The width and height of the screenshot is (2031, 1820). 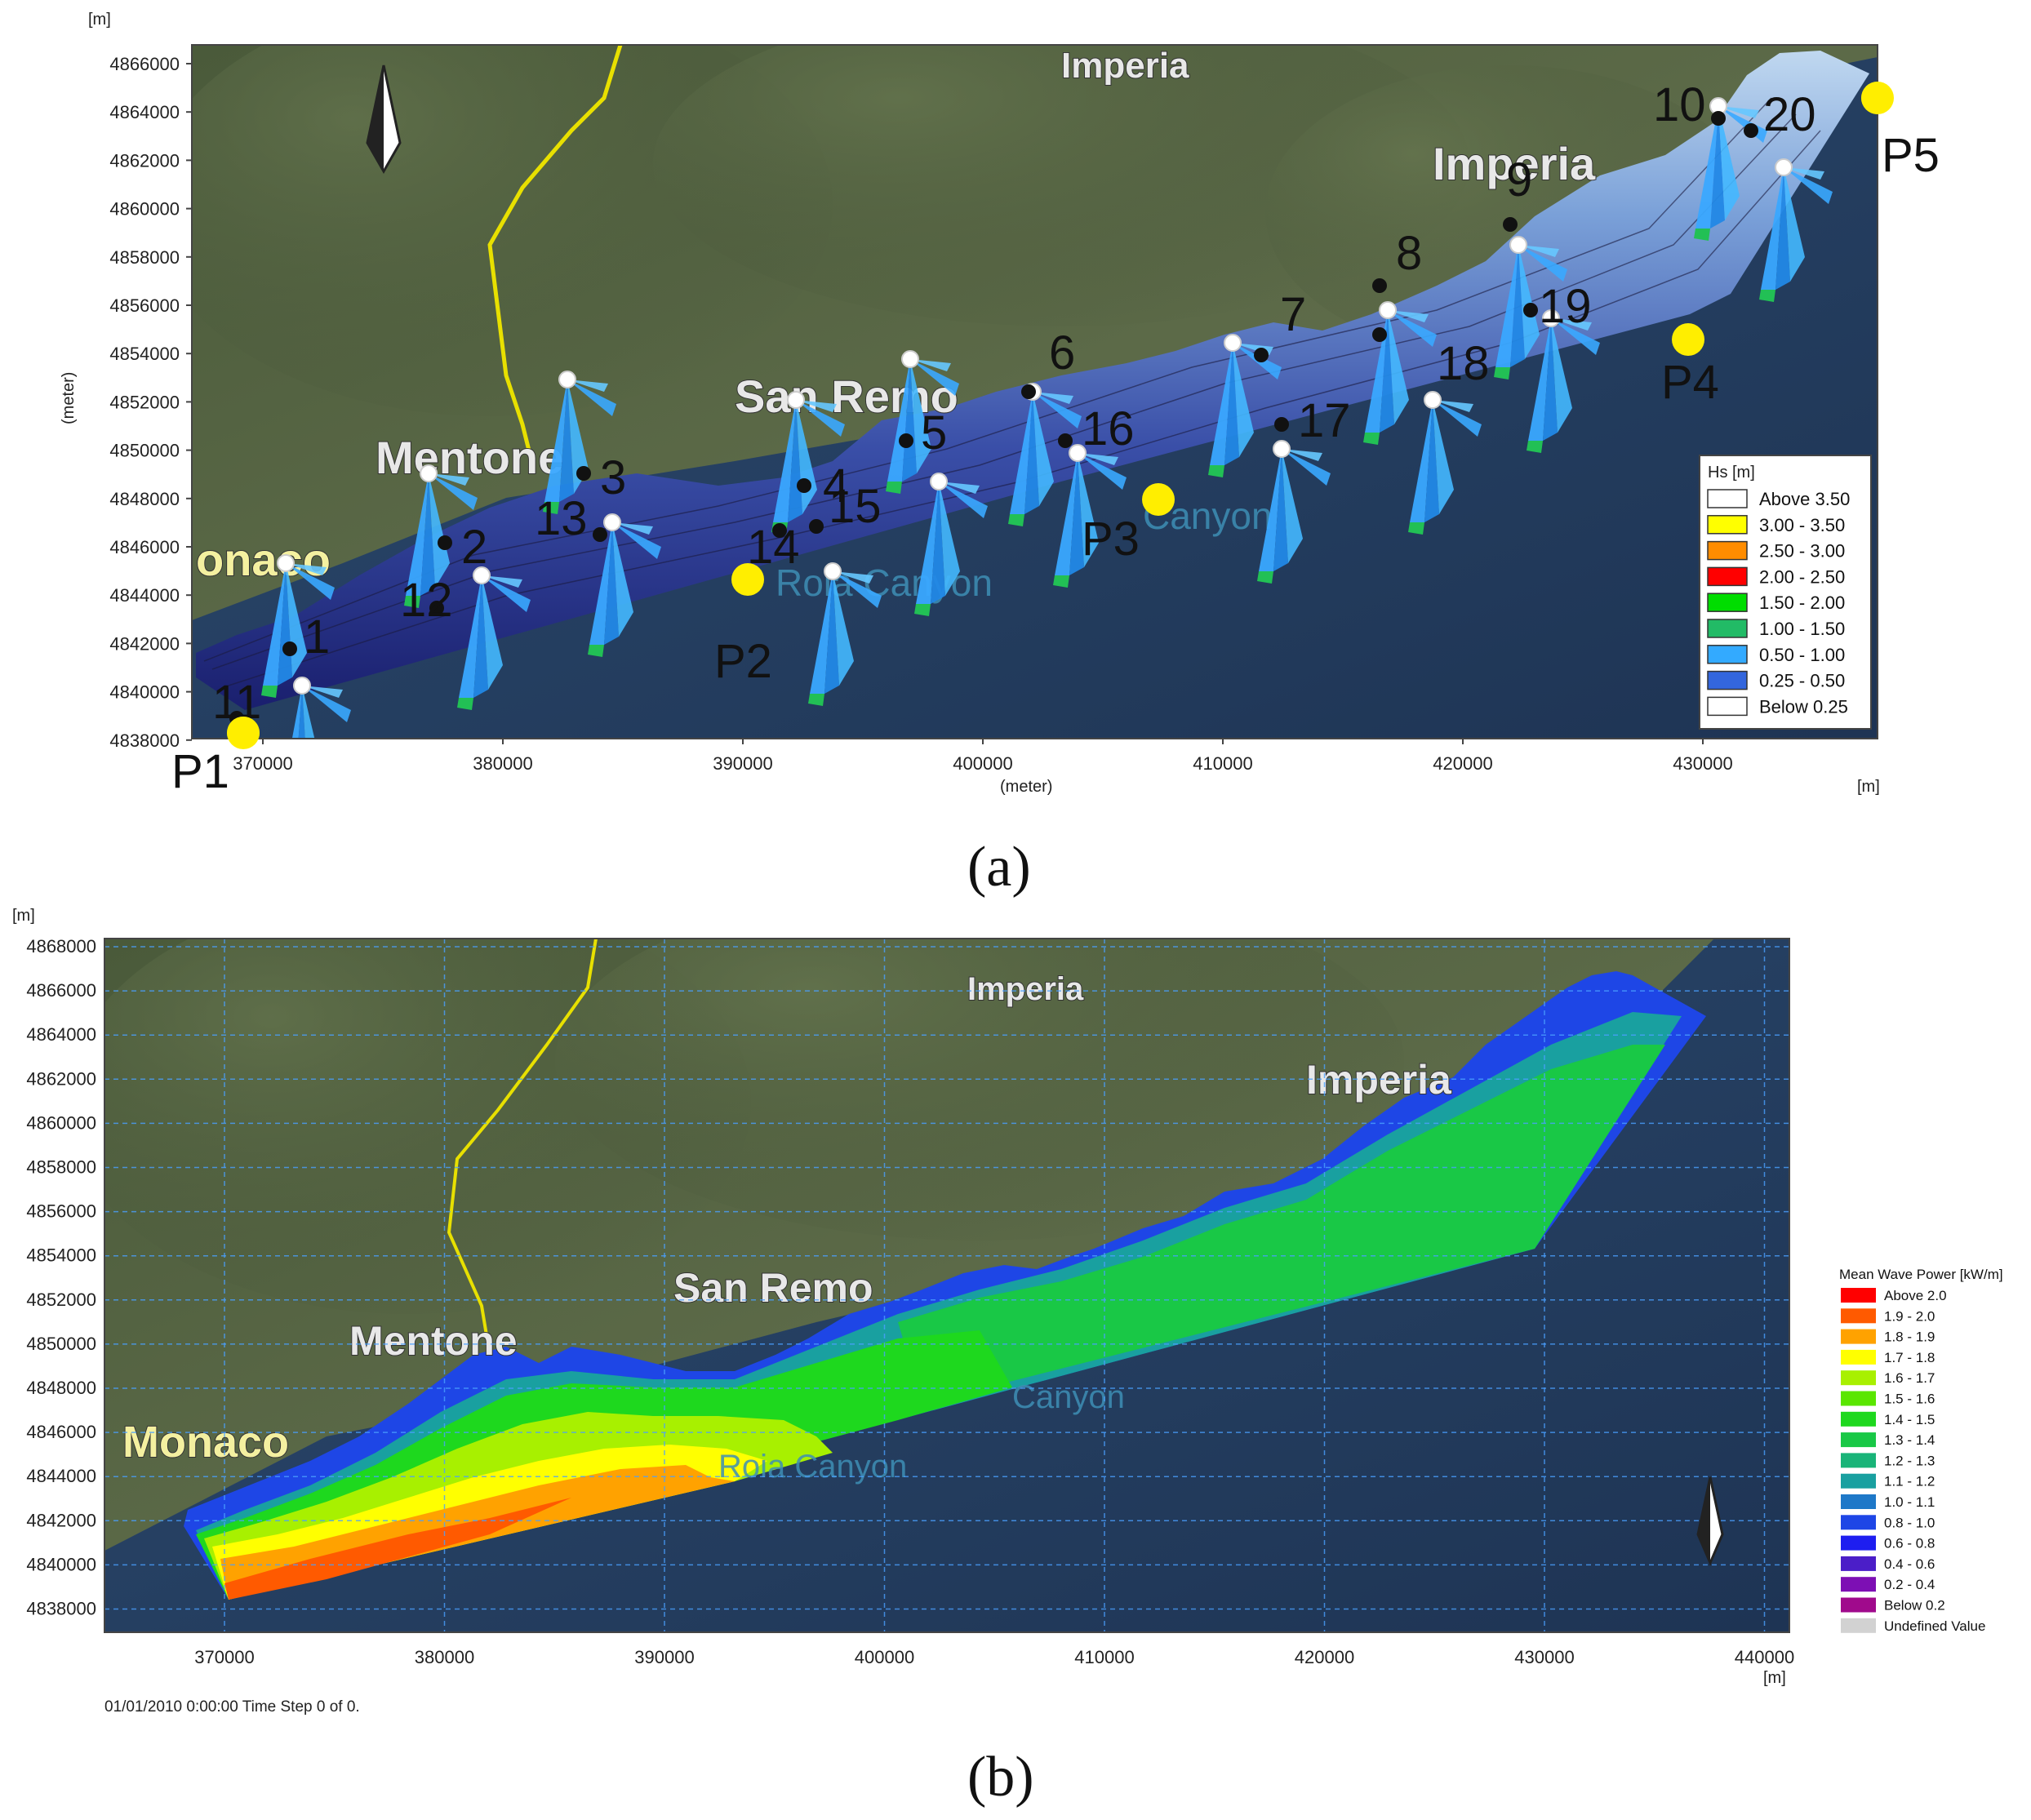 What do you see at coordinates (773, 548) in the screenshot?
I see `point-label: 14` at bounding box center [773, 548].